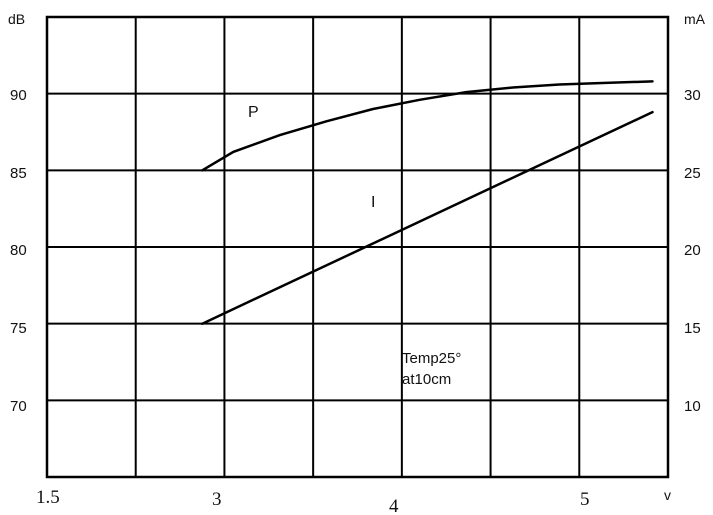 The image size is (713, 515). I want to click on left-axis-unit: dB, so click(16, 19).